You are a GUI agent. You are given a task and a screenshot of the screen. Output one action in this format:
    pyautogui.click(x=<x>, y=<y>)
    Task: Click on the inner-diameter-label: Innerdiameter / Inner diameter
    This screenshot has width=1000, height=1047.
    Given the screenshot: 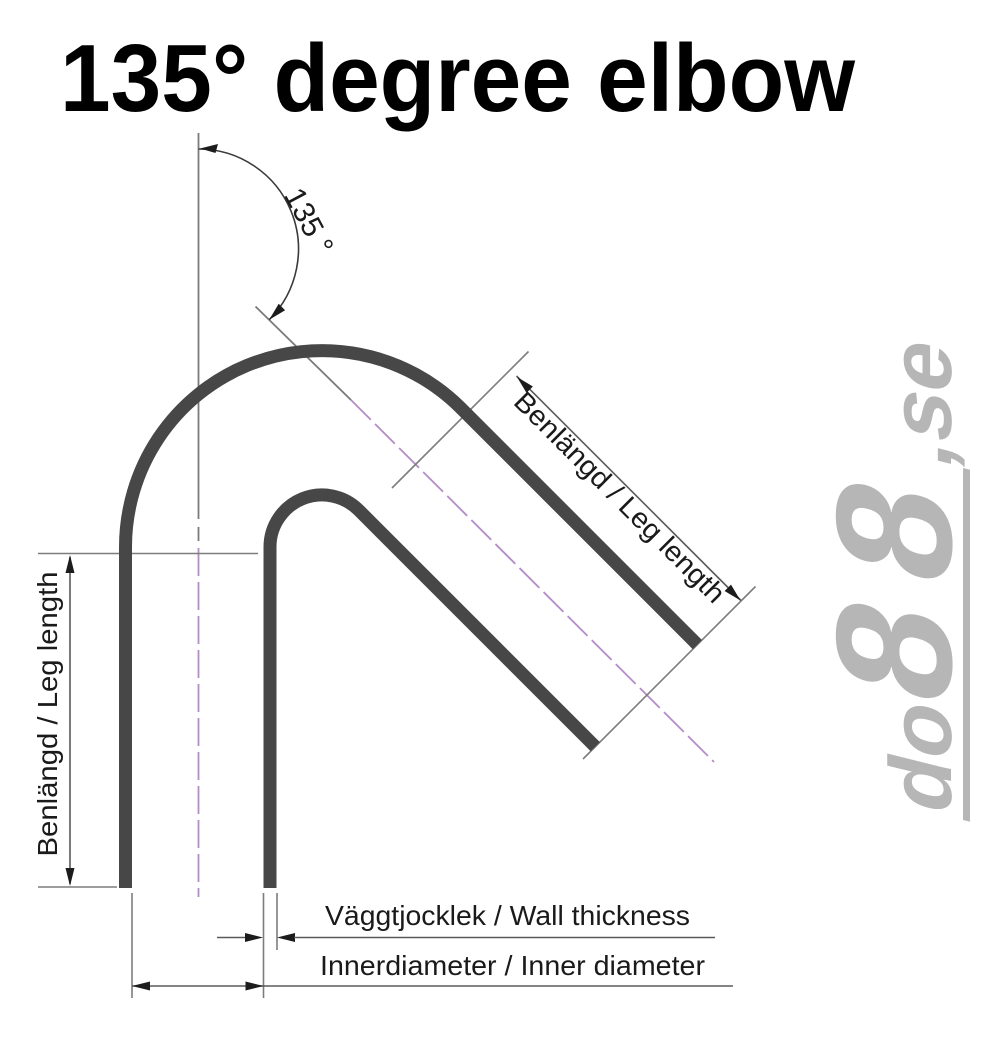 What is the action you would take?
    pyautogui.click(x=512, y=965)
    